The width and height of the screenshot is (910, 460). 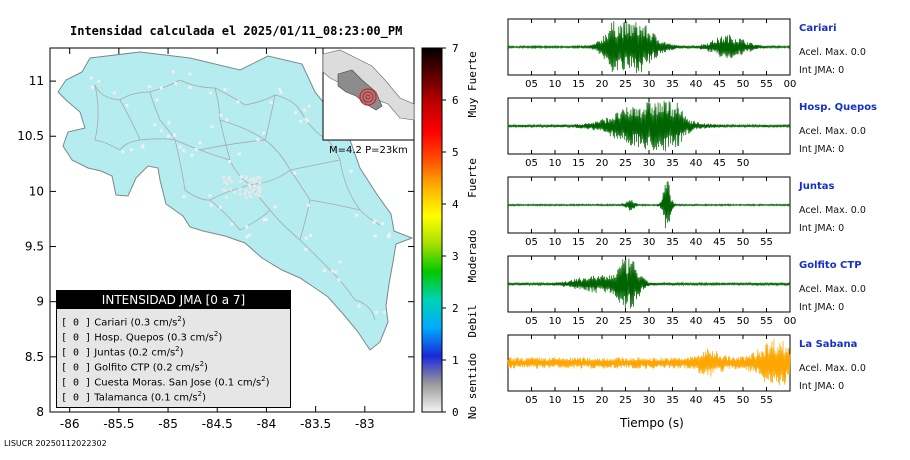 What do you see at coordinates (455, 48) in the screenshot?
I see `colorbar-tick-label: 7` at bounding box center [455, 48].